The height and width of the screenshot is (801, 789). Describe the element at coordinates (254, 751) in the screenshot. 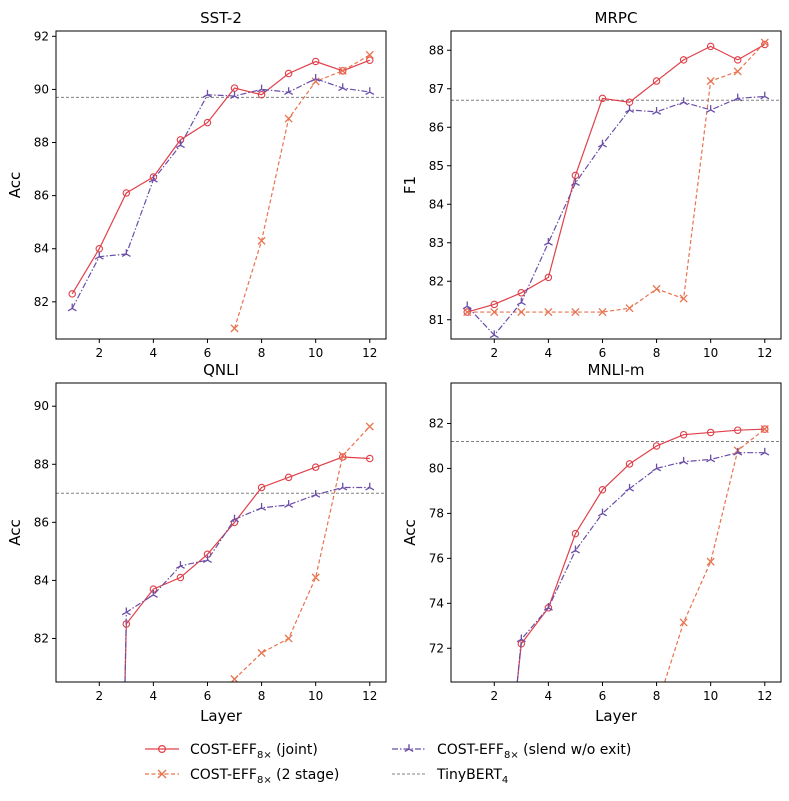

I see `legend-label-joint: COST-EFF8× (joint)` at that location.